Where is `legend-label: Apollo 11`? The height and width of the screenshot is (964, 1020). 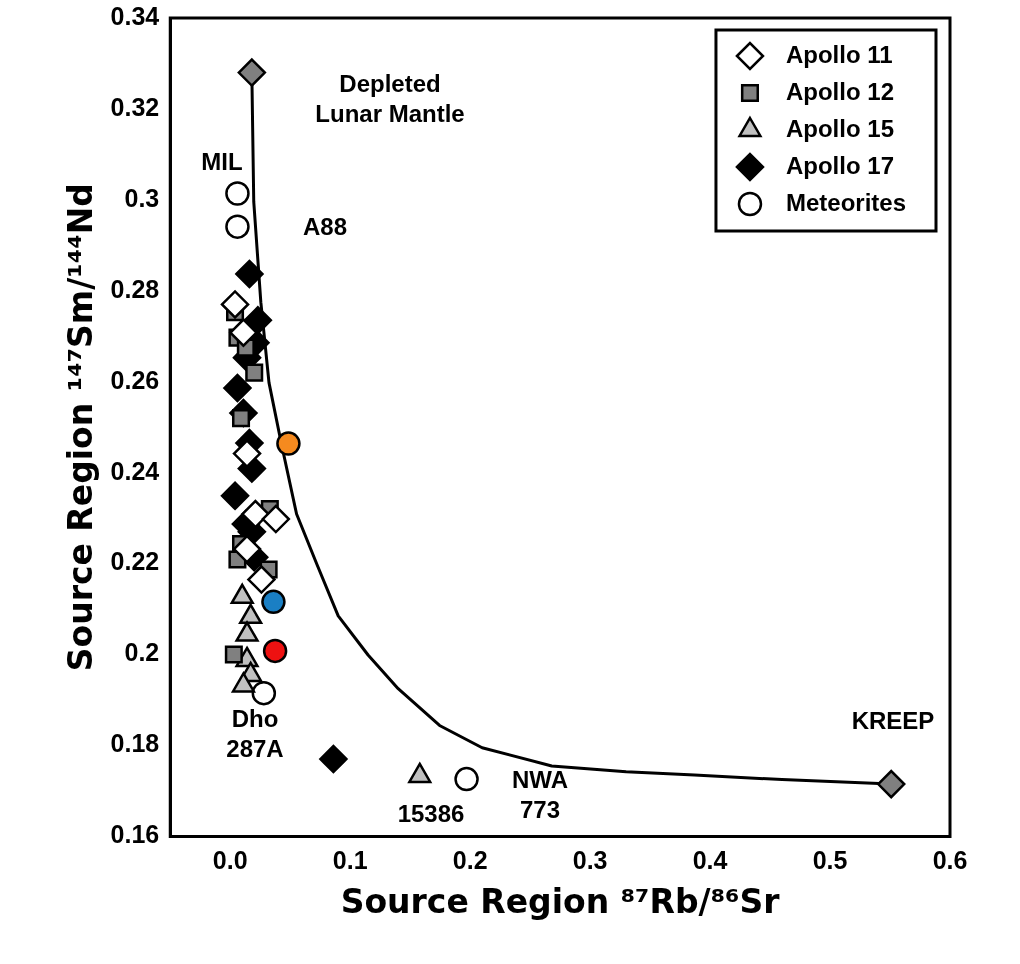 legend-label: Apollo 11 is located at coordinates (839, 54).